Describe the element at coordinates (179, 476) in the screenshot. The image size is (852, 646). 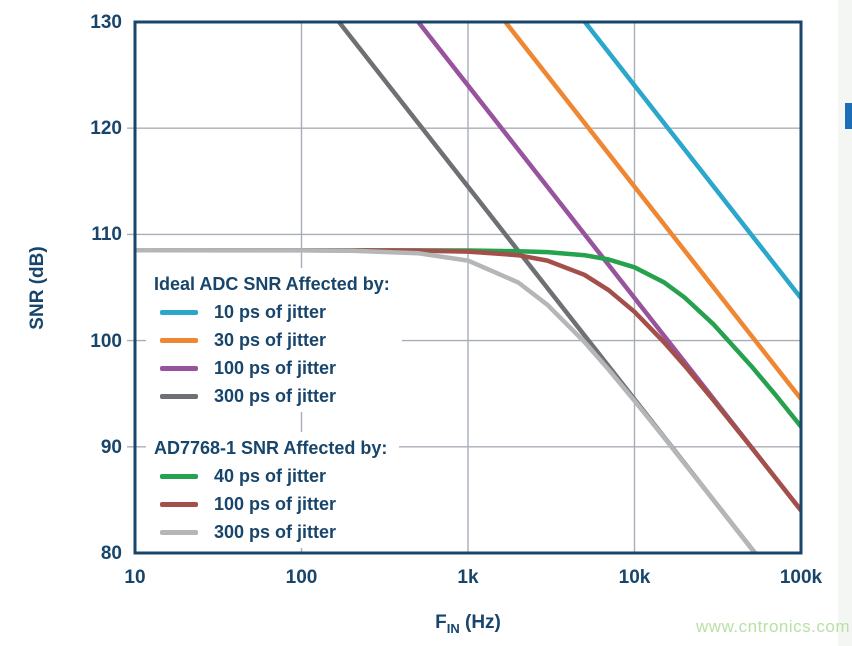
I see `line-swatch-green` at that location.